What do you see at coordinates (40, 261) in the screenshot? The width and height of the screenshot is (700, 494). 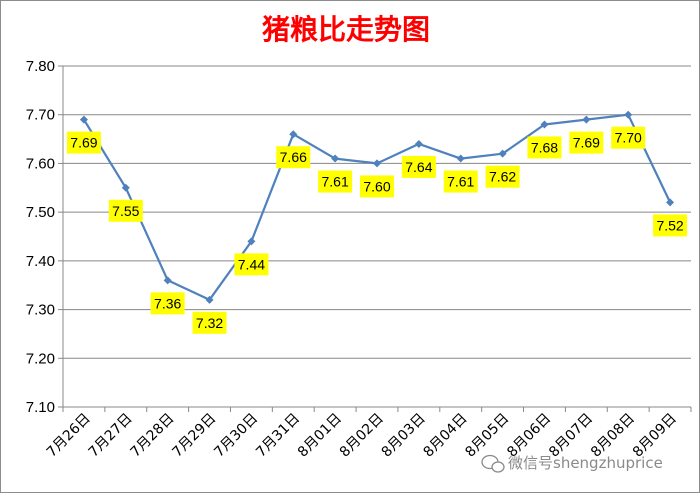 I see `y-tick-label: 7.40` at bounding box center [40, 261].